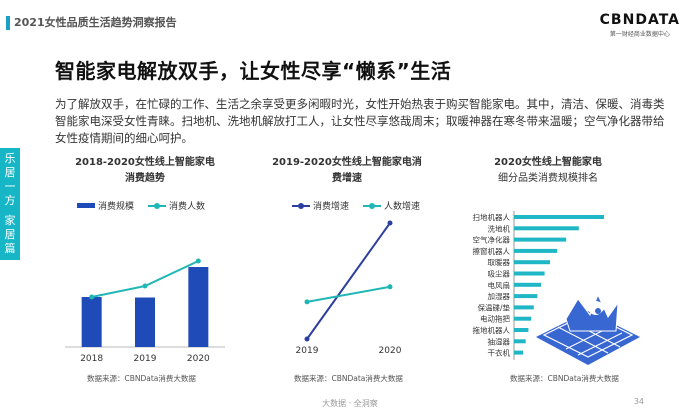 Image resolution: width=700 pixels, height=420 pixels. What do you see at coordinates (145, 279) in the screenshot?
I see `chart1-series-line` at bounding box center [145, 279].